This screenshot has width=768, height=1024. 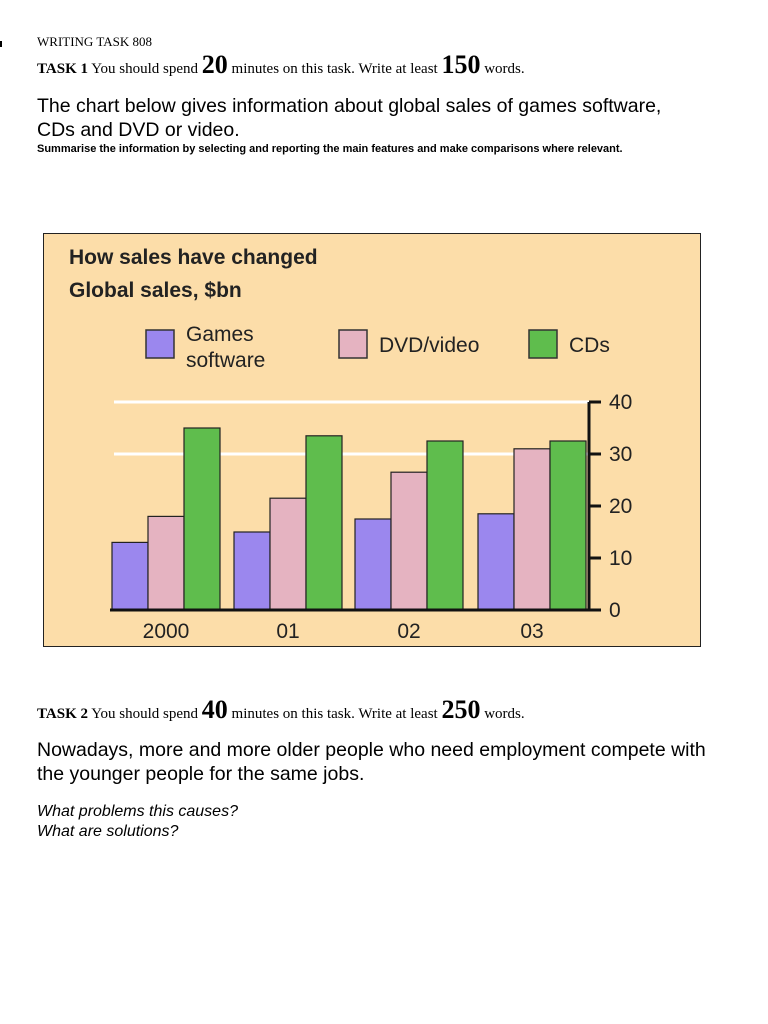 What do you see at coordinates (155, 290) in the screenshot?
I see `chart-subtitle: Global sales, $bn` at bounding box center [155, 290].